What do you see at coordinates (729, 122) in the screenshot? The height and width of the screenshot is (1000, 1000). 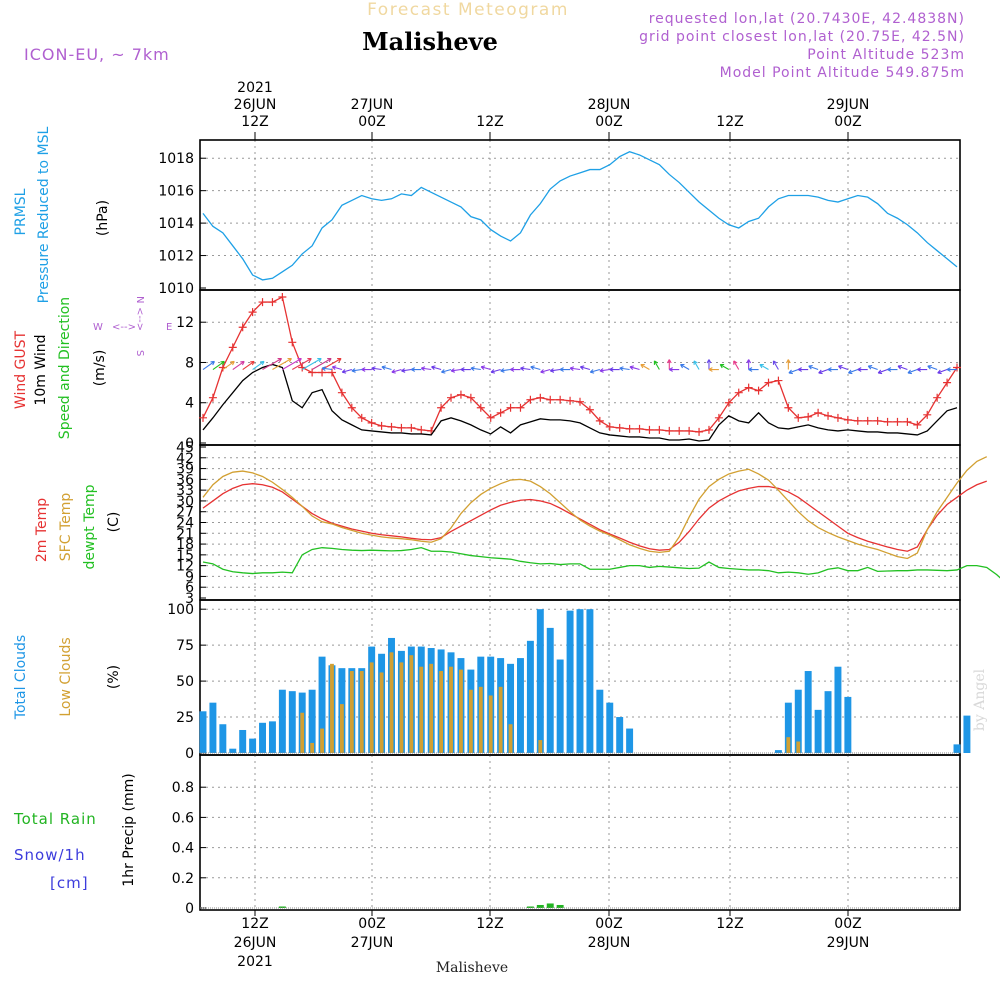 I see `top-hour-label: 12Z` at bounding box center [729, 122].